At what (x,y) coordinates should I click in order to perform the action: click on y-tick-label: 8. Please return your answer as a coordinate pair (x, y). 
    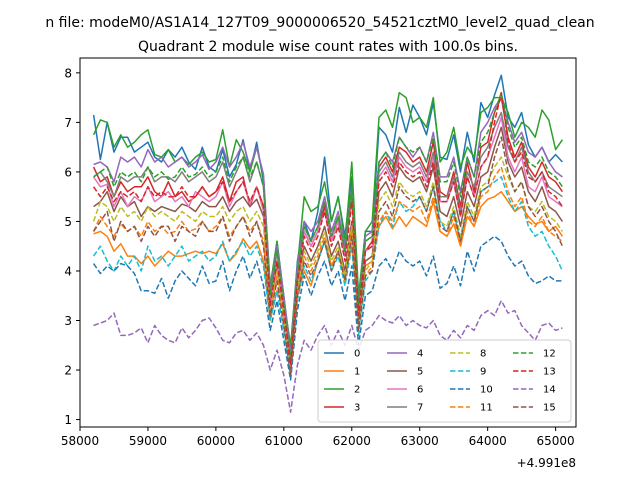
    Looking at the image, I should click on (68, 73).